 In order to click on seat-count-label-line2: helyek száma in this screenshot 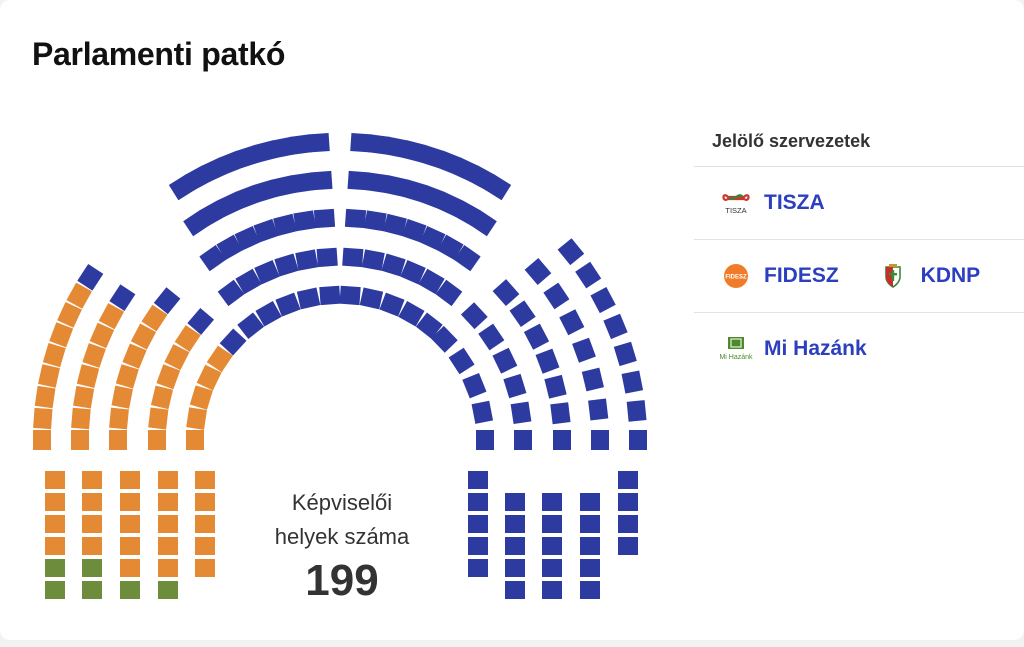, I will do `click(342, 536)`.